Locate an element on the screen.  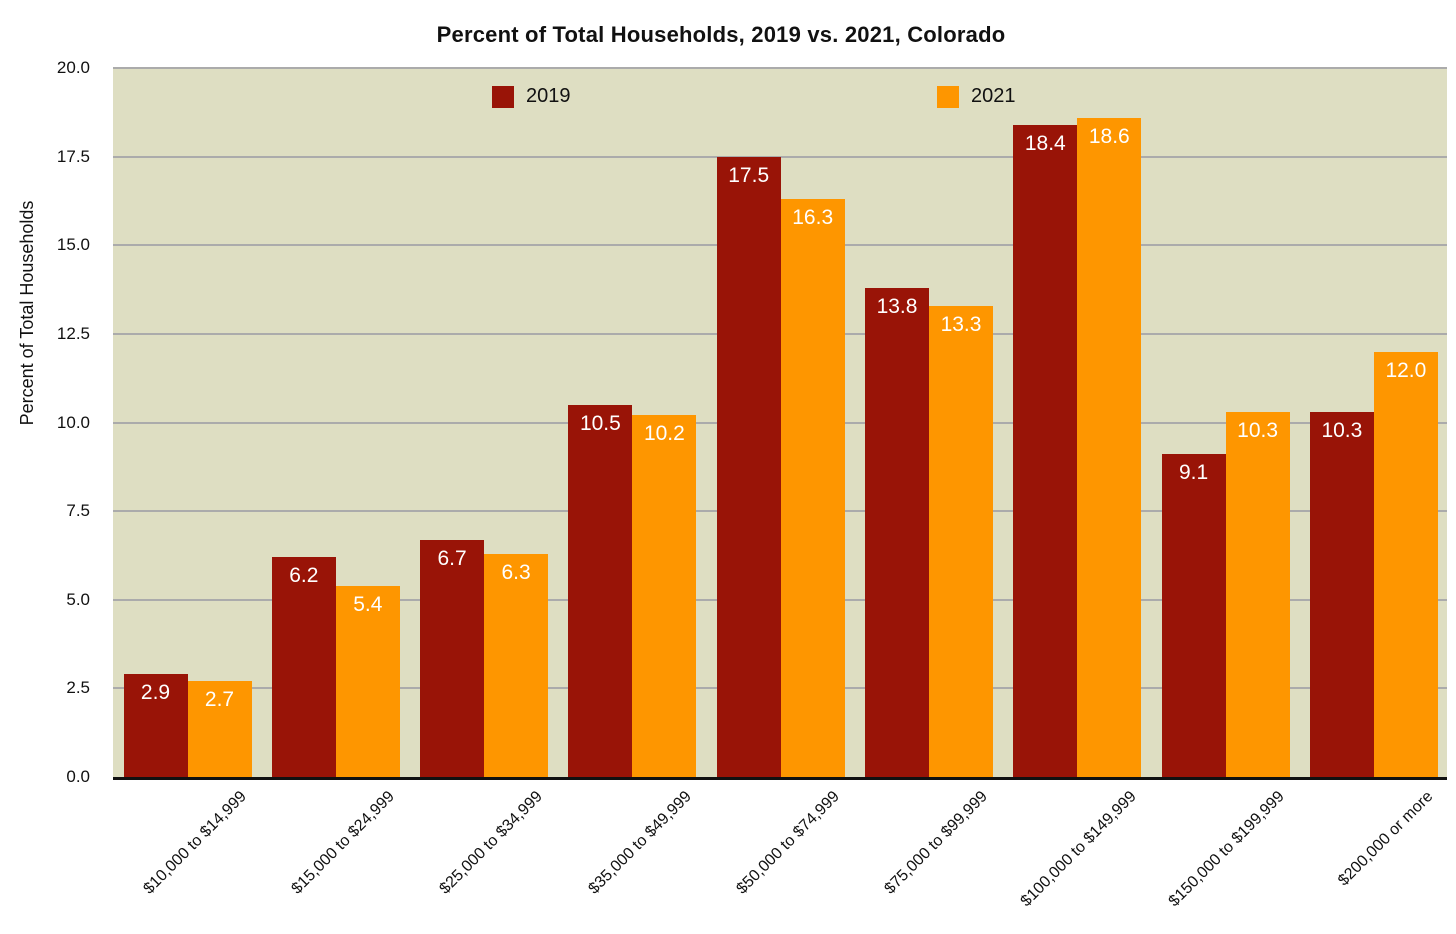
bar-value-label: 17.5 is located at coordinates (749, 175).